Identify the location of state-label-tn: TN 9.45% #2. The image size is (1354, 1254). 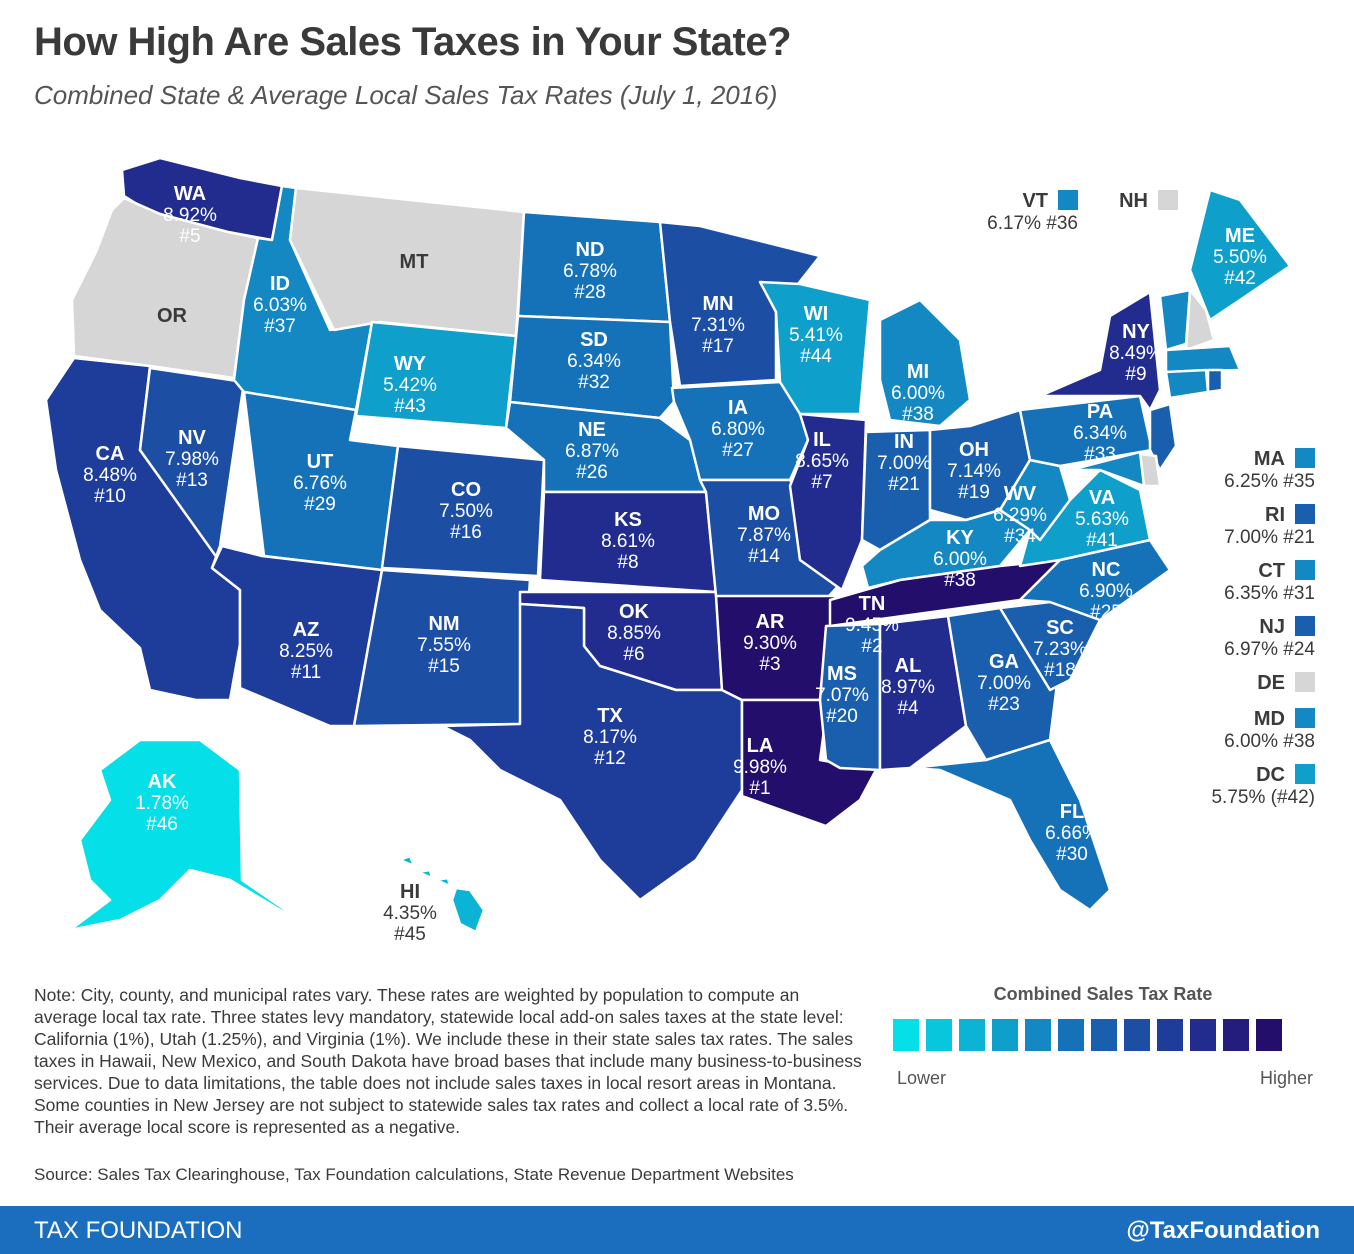
(872, 625).